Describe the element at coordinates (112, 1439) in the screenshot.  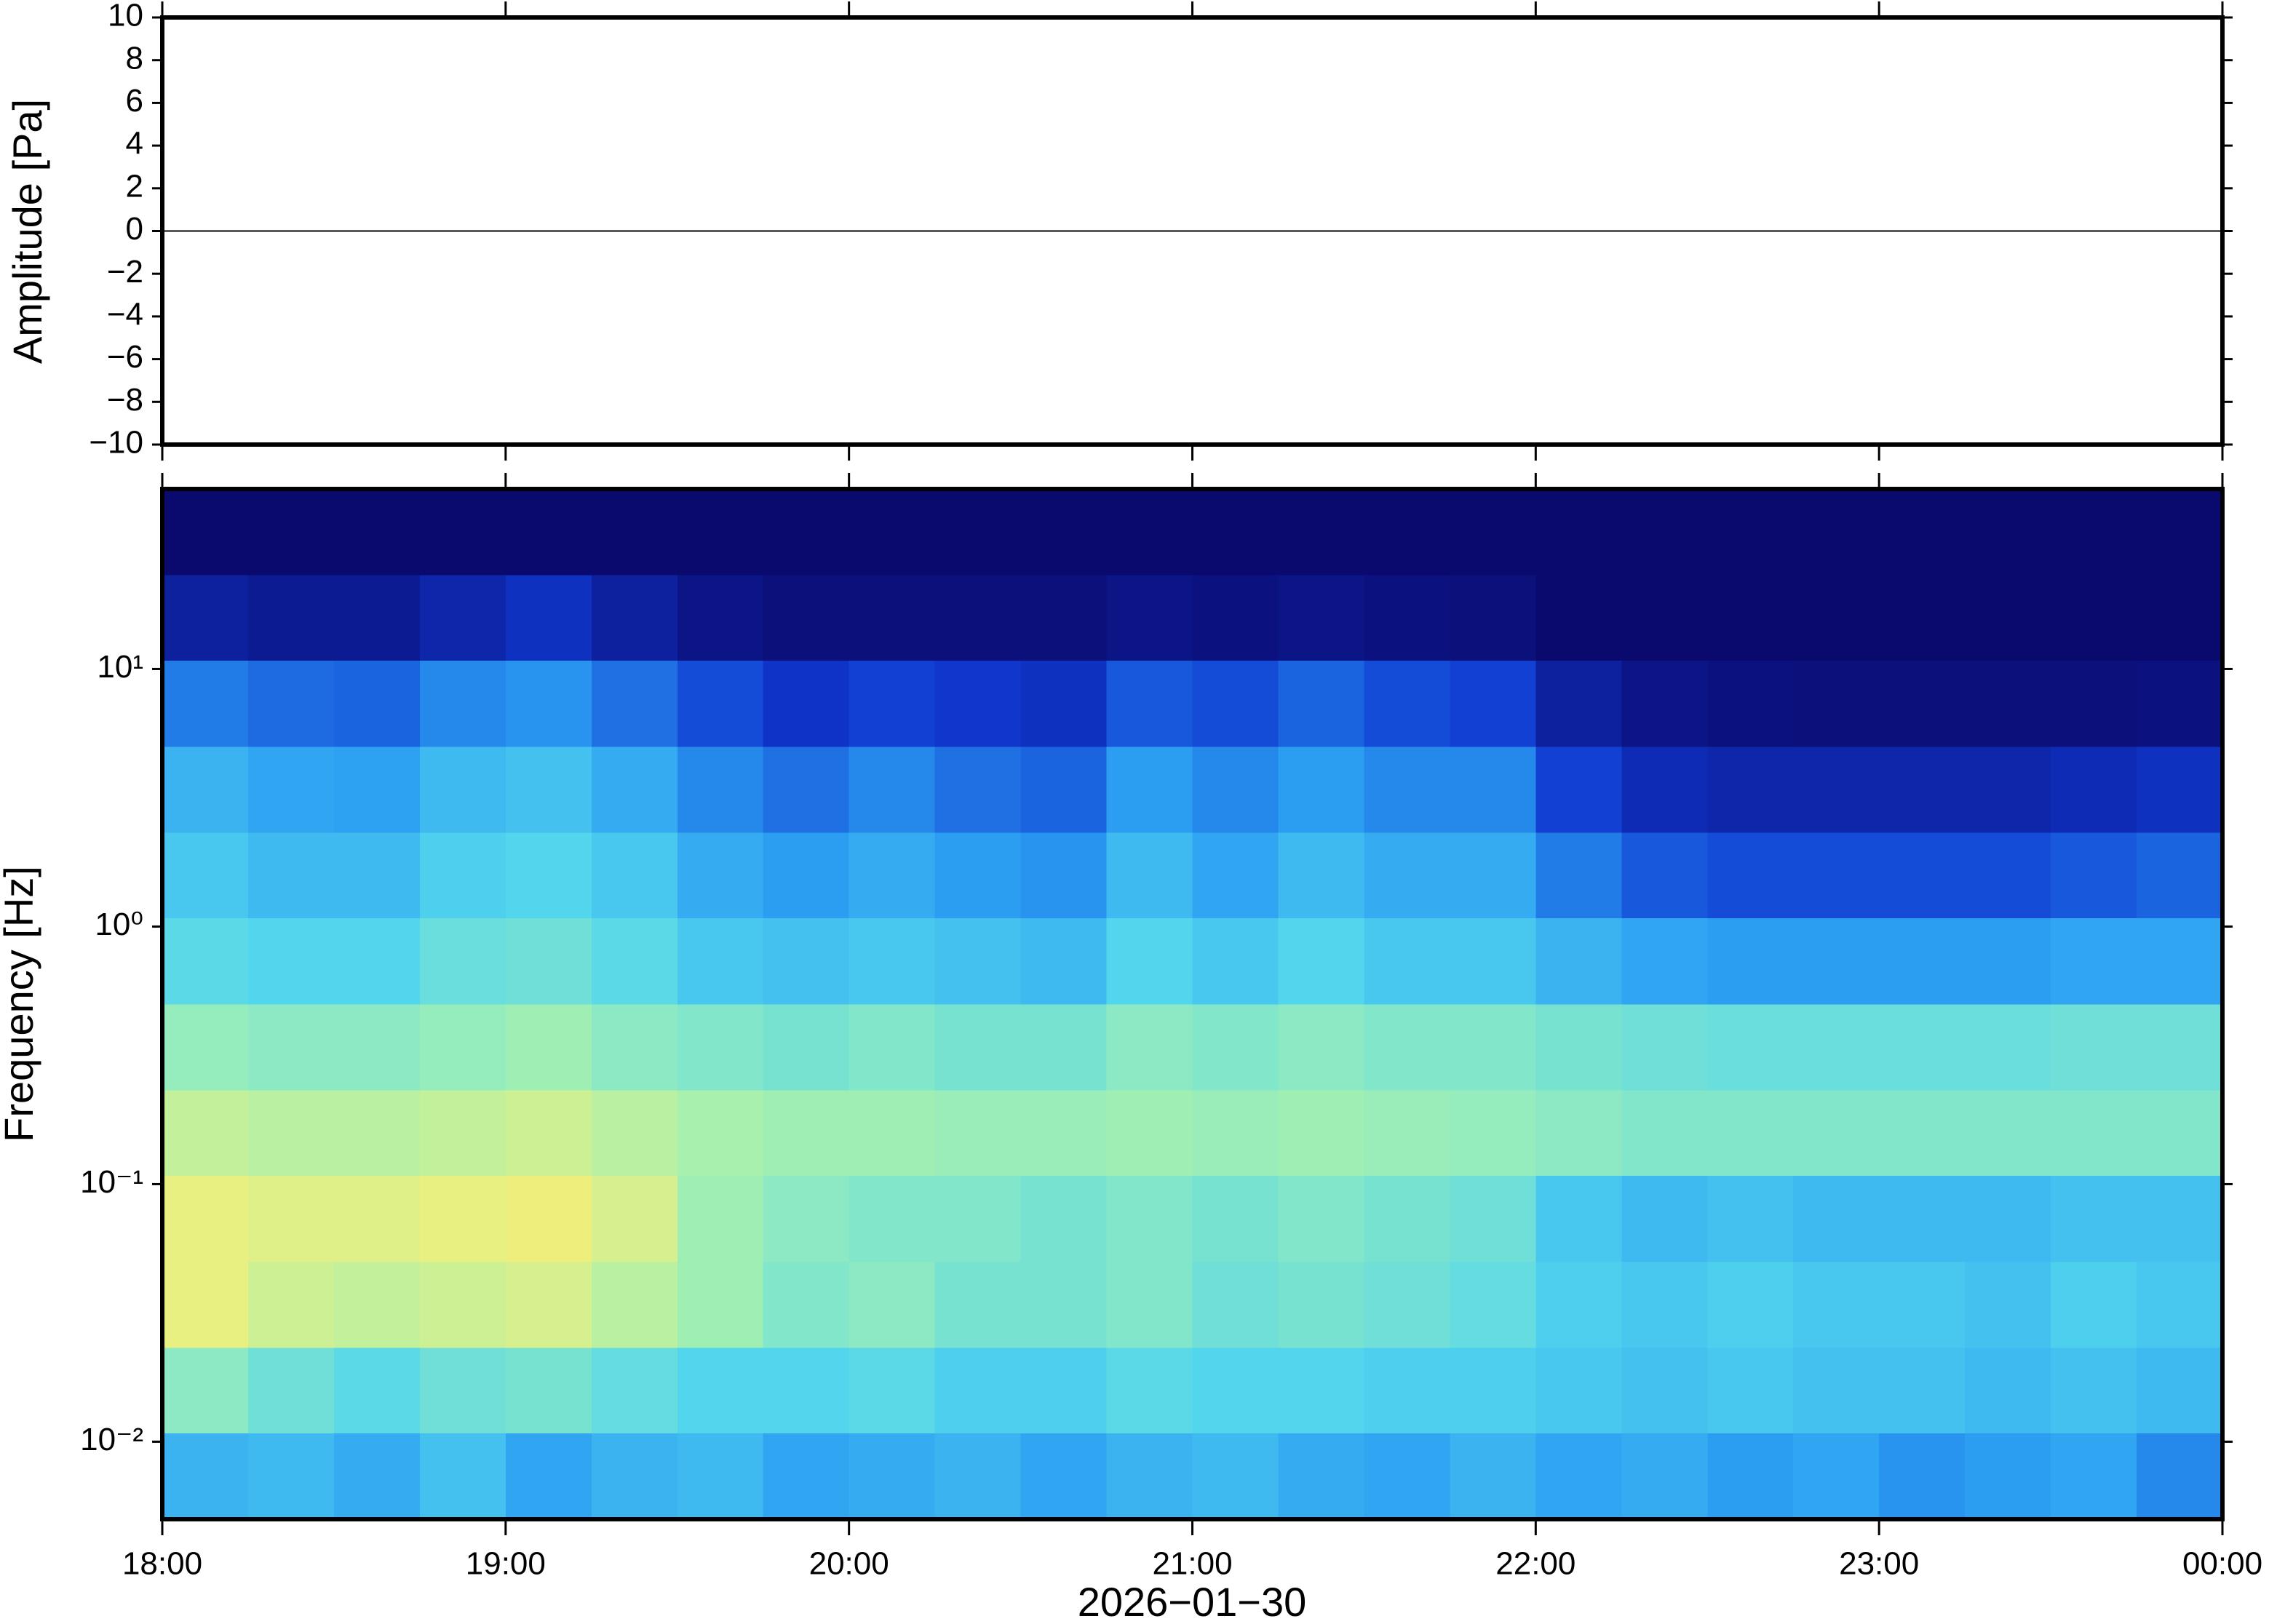
I see `y-tick-label: 10⁻²` at that location.